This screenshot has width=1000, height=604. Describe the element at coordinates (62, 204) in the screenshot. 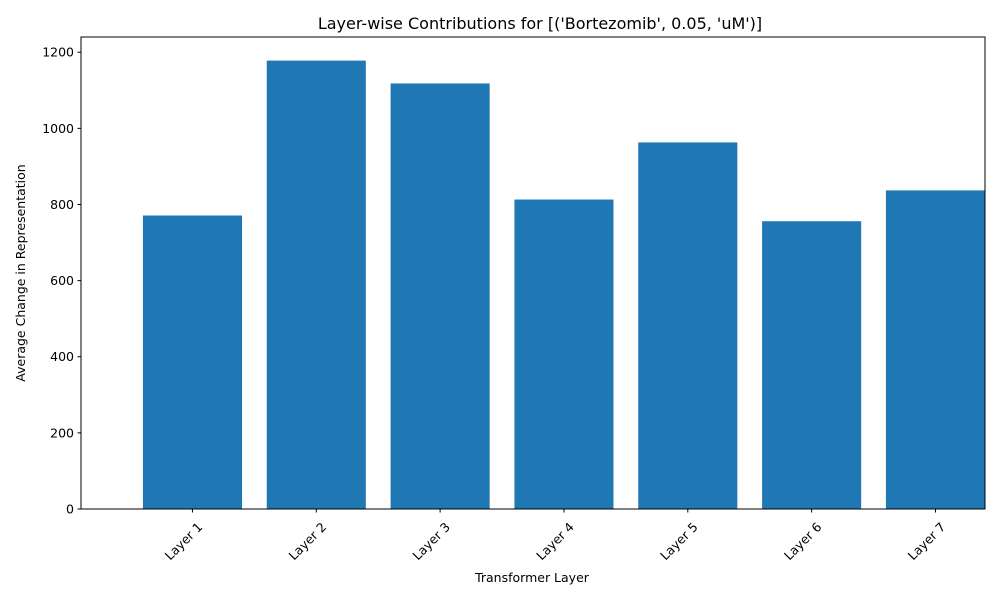

I see `y-tick-label: 800` at that location.